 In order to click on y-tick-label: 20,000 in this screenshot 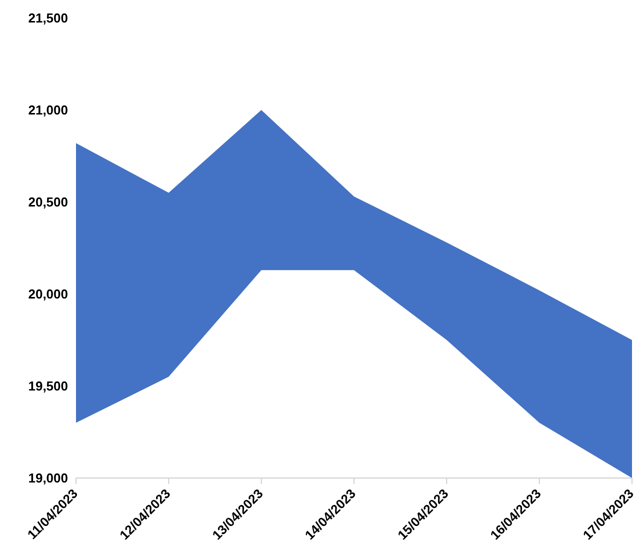, I will do `click(48, 294)`.